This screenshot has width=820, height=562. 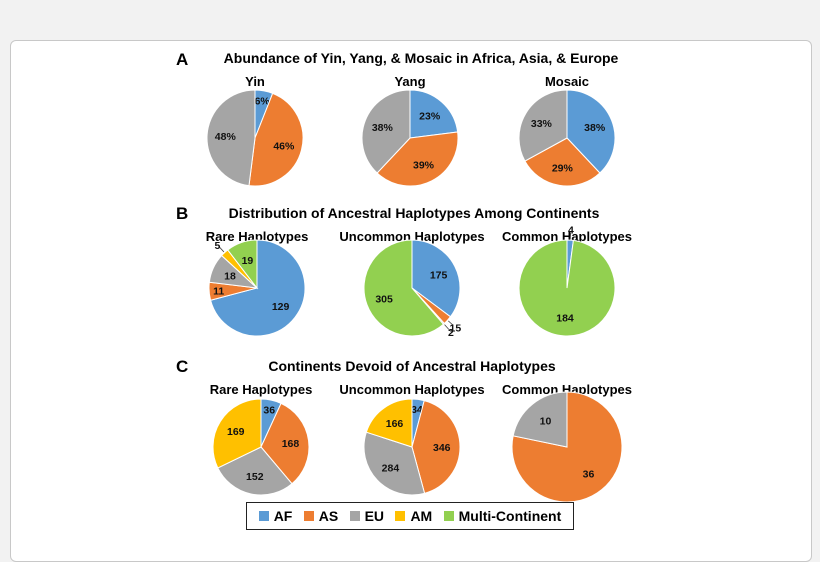 What do you see at coordinates (255, 477) in the screenshot?
I see `slice-label-eu: 152` at bounding box center [255, 477].